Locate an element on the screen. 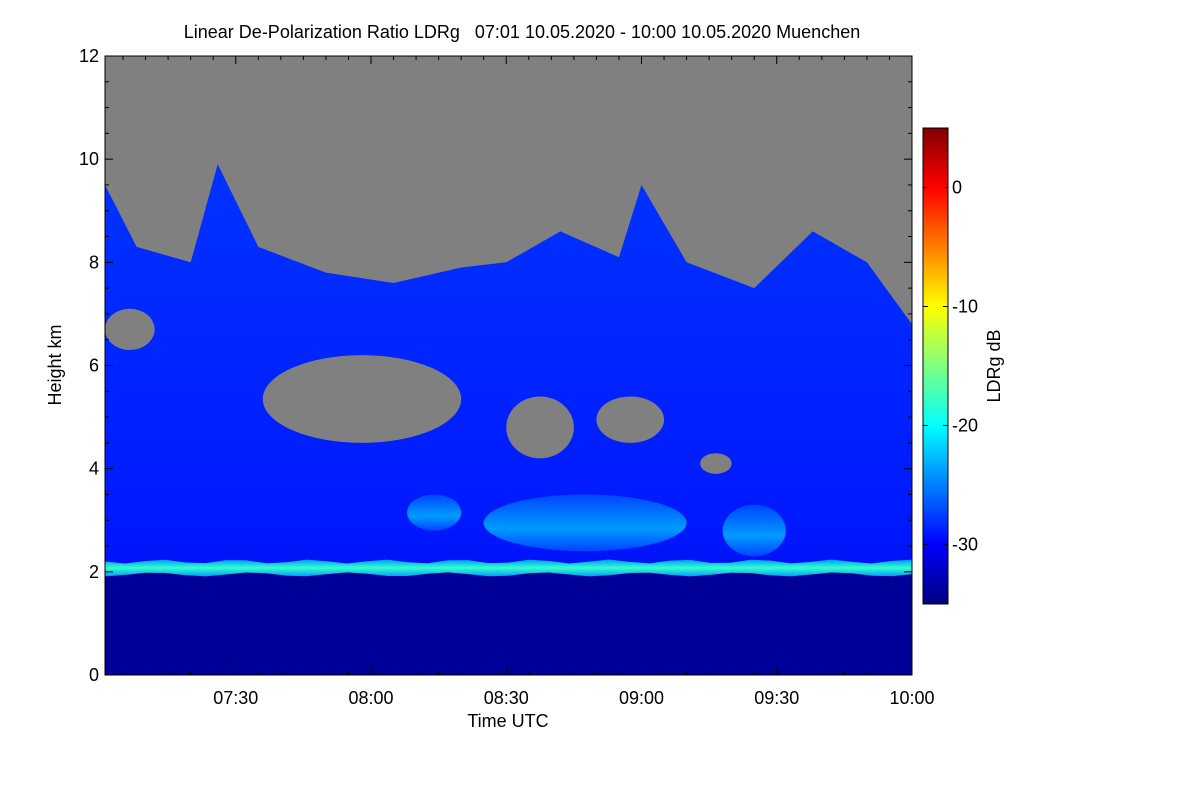 This screenshot has width=1200, height=800. colorbar: 0 -10 -20 -30 LDRg dB is located at coordinates (963, 366).